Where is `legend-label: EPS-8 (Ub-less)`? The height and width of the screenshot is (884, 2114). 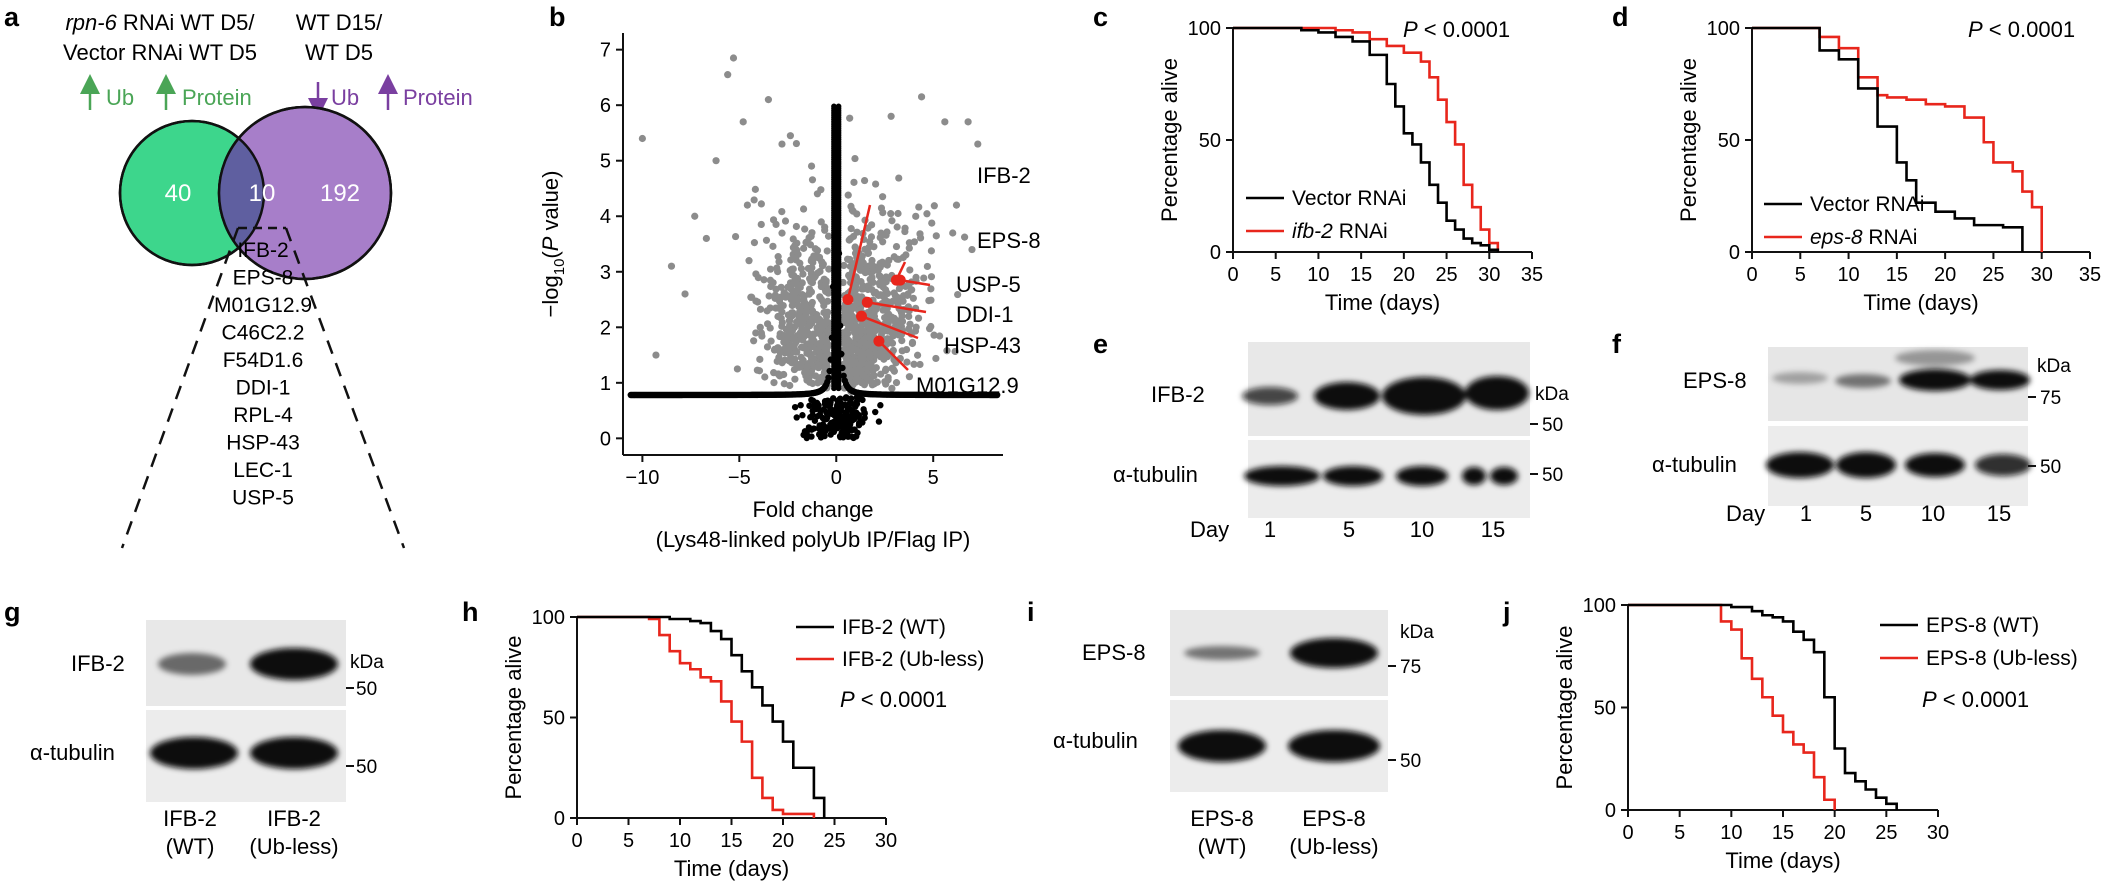 legend-label: EPS-8 (Ub-less) is located at coordinates (2002, 658).